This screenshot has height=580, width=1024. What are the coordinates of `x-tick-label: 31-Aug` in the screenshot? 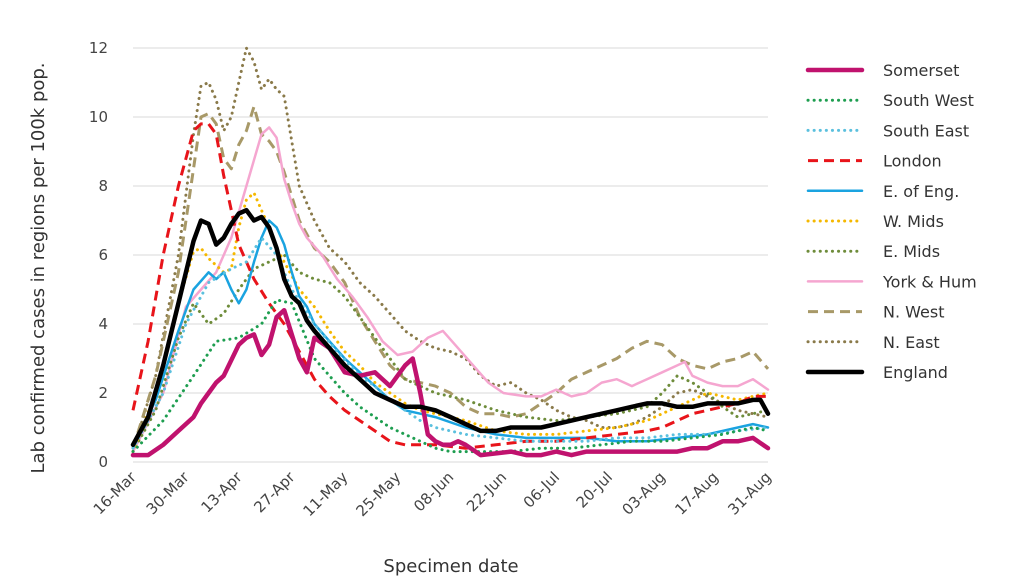 It's located at (749, 493).